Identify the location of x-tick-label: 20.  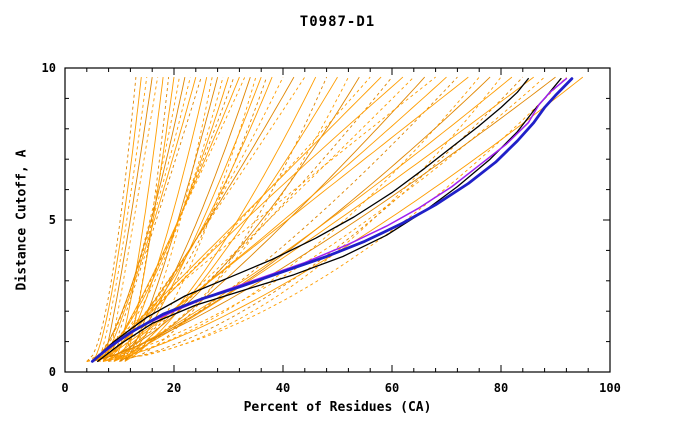
(174, 388).